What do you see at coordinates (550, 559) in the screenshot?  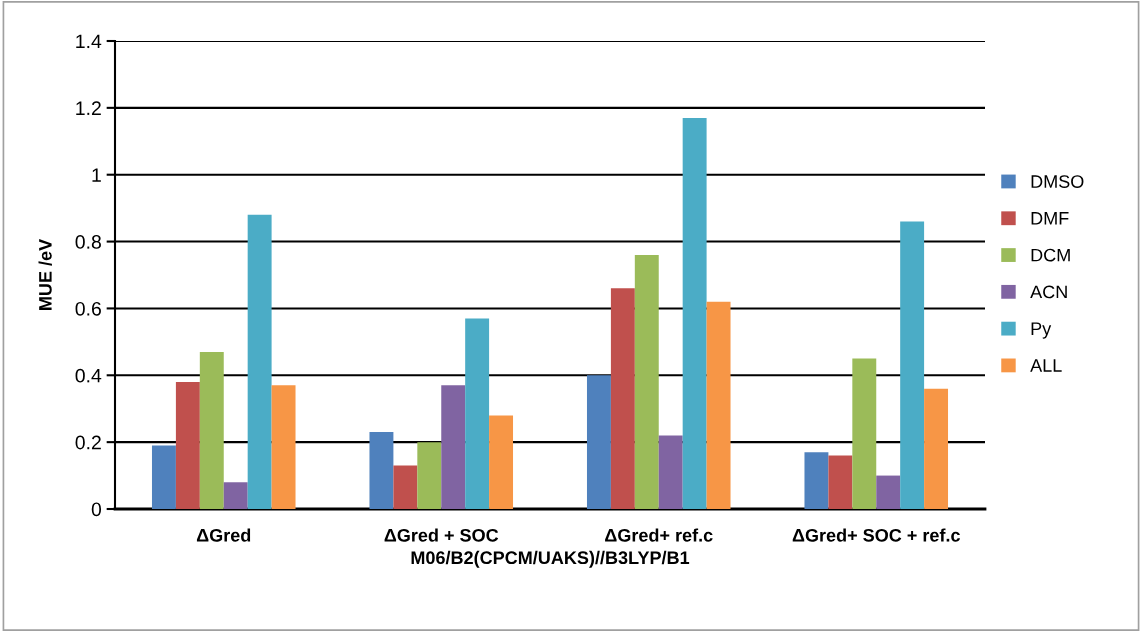 I see `x-axis-title: M06/B2(CPCM/UAKS)//B3LYP/B1` at bounding box center [550, 559].